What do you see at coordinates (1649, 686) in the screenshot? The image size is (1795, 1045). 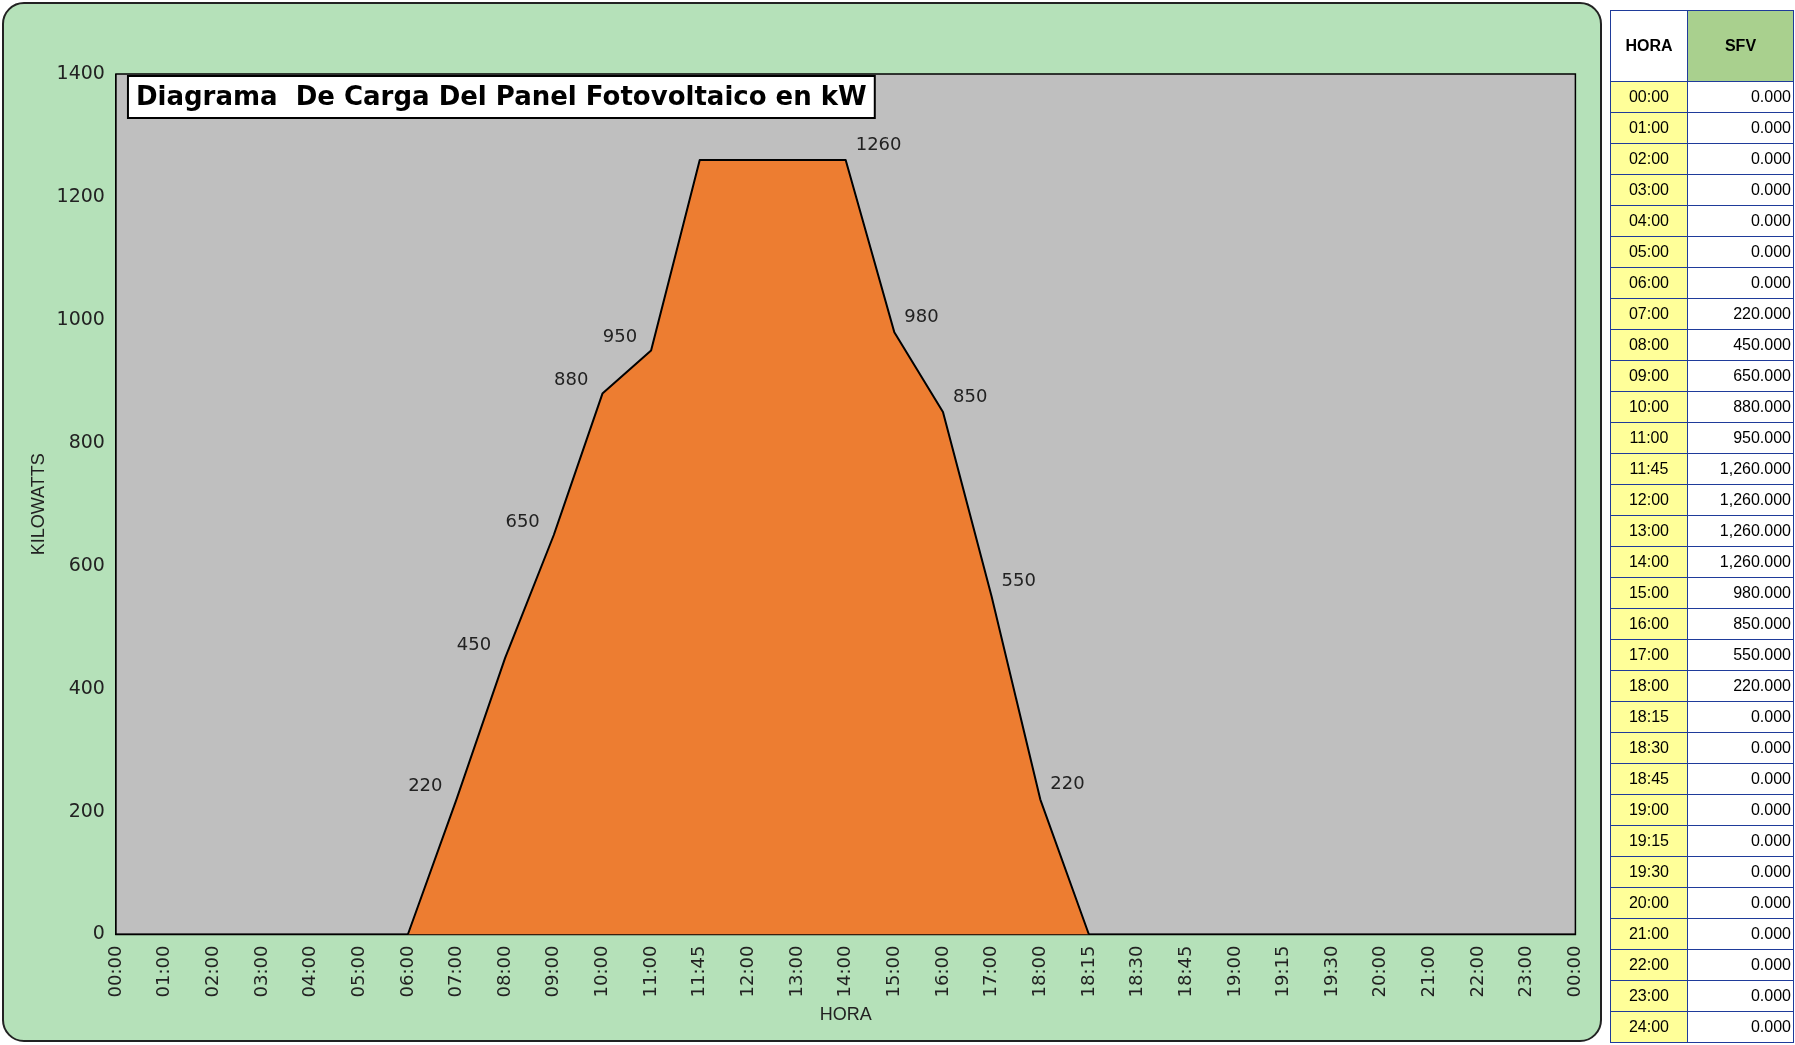 I see `category-label: 18:00` at bounding box center [1649, 686].